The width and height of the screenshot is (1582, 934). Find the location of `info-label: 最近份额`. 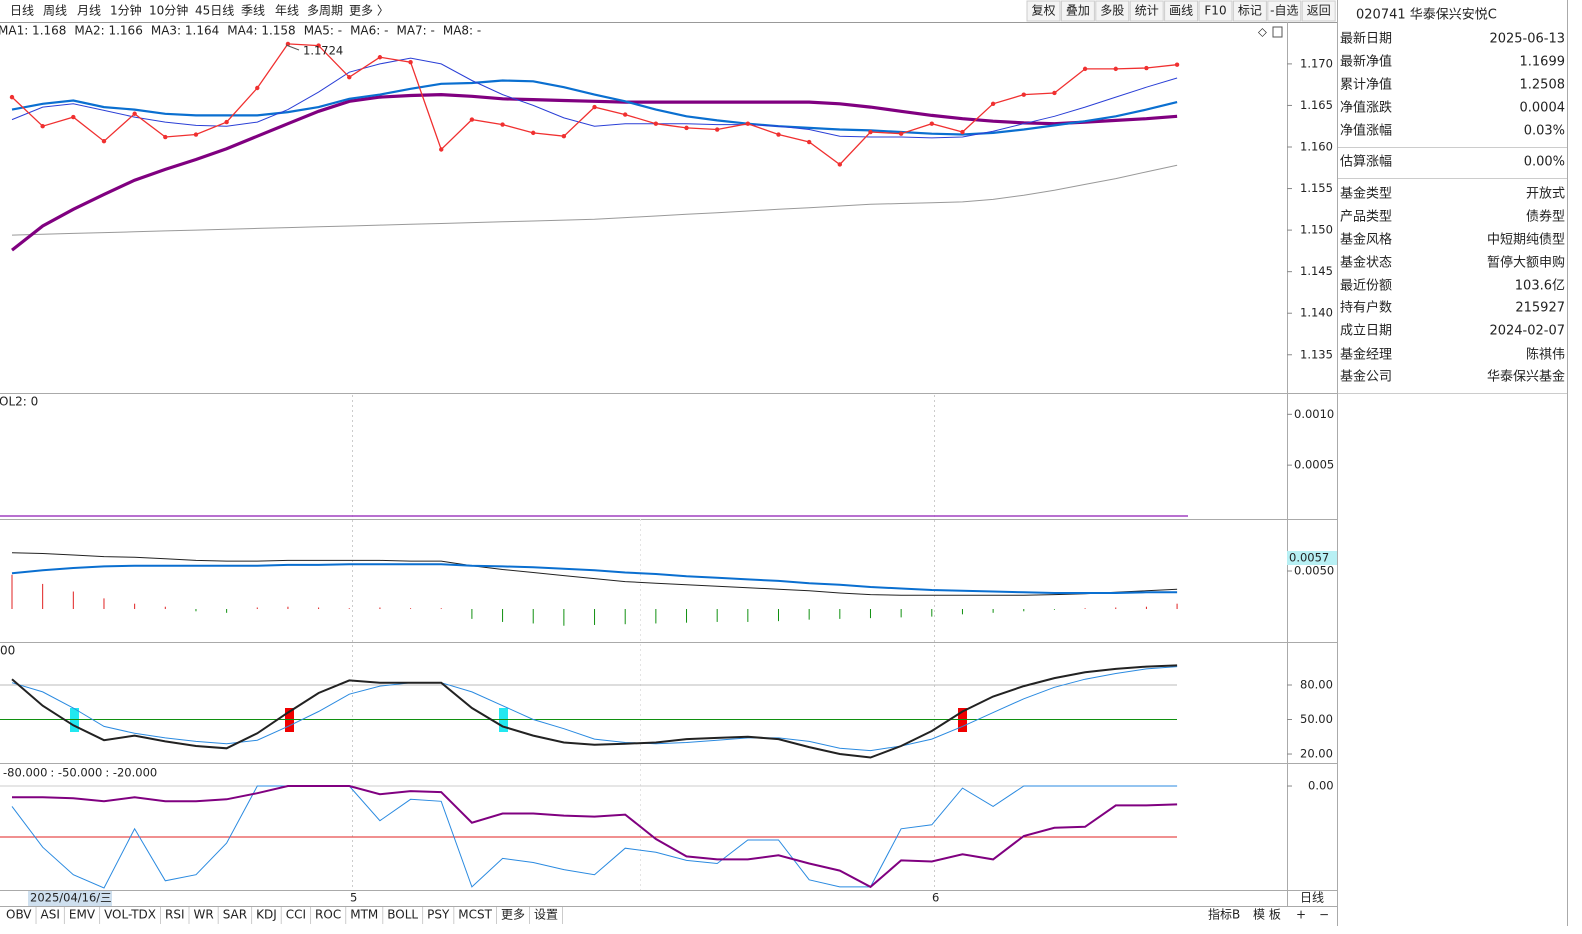

info-label: 最近份额 is located at coordinates (1366, 286).